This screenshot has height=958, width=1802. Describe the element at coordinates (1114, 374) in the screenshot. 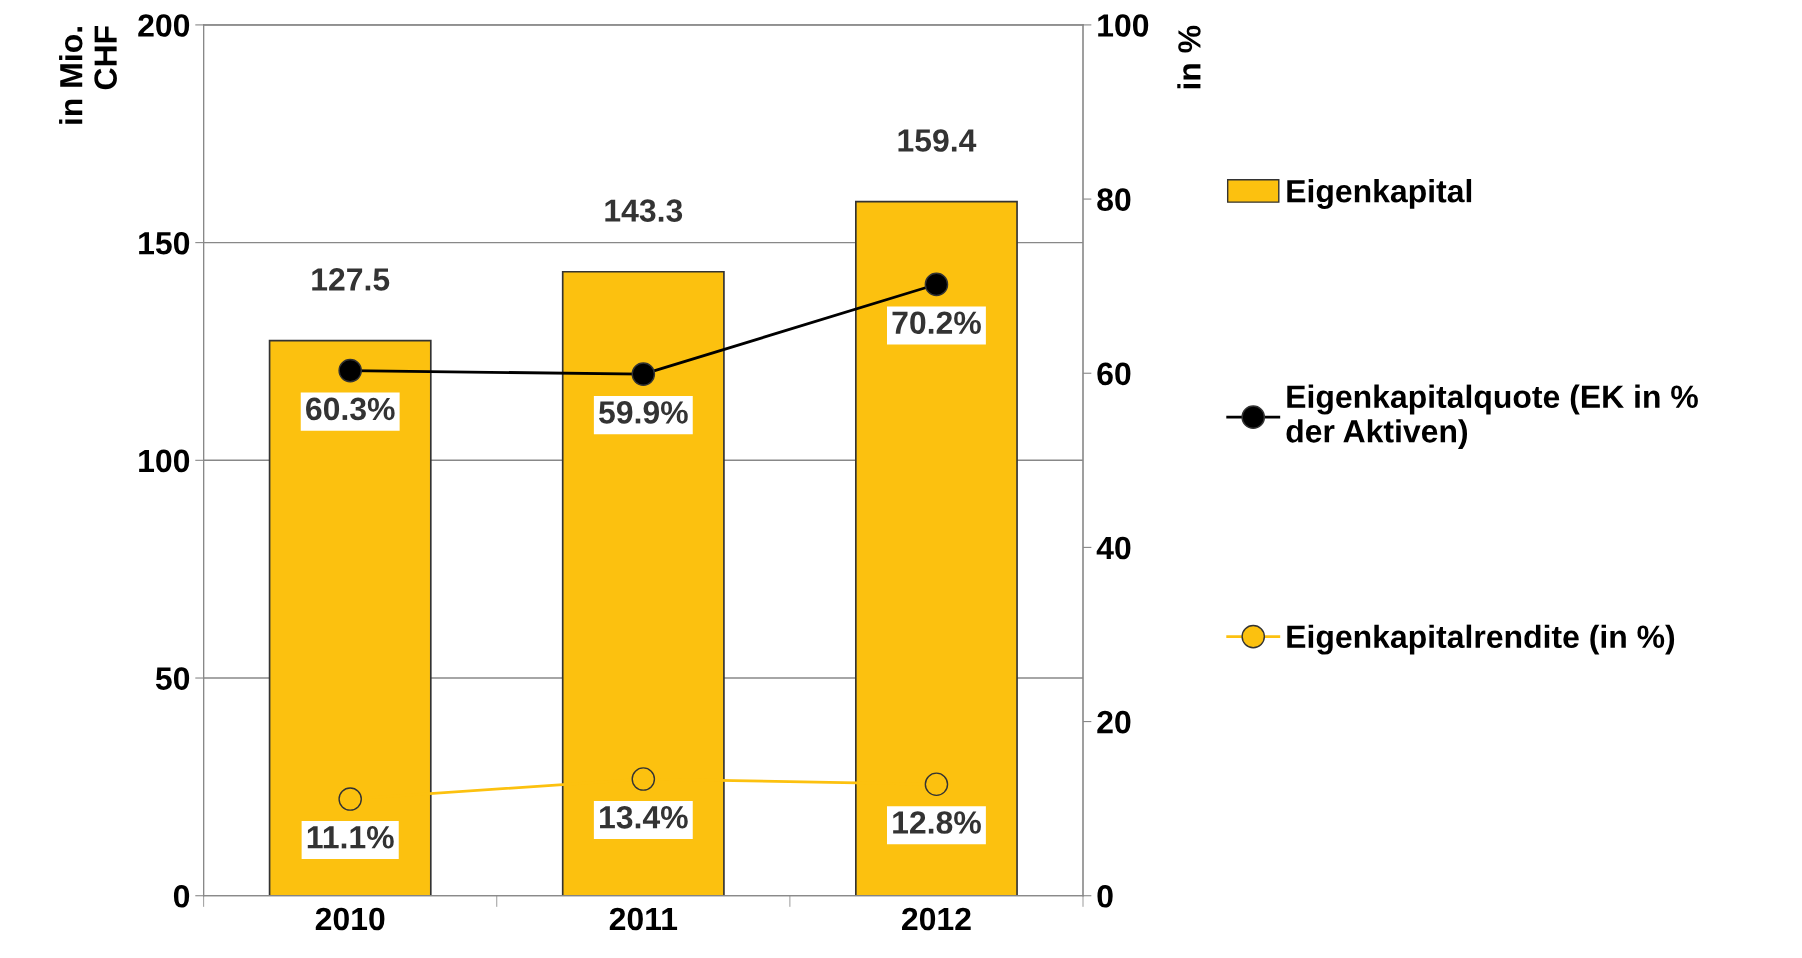

I see `y2-tick-label: 60` at that location.